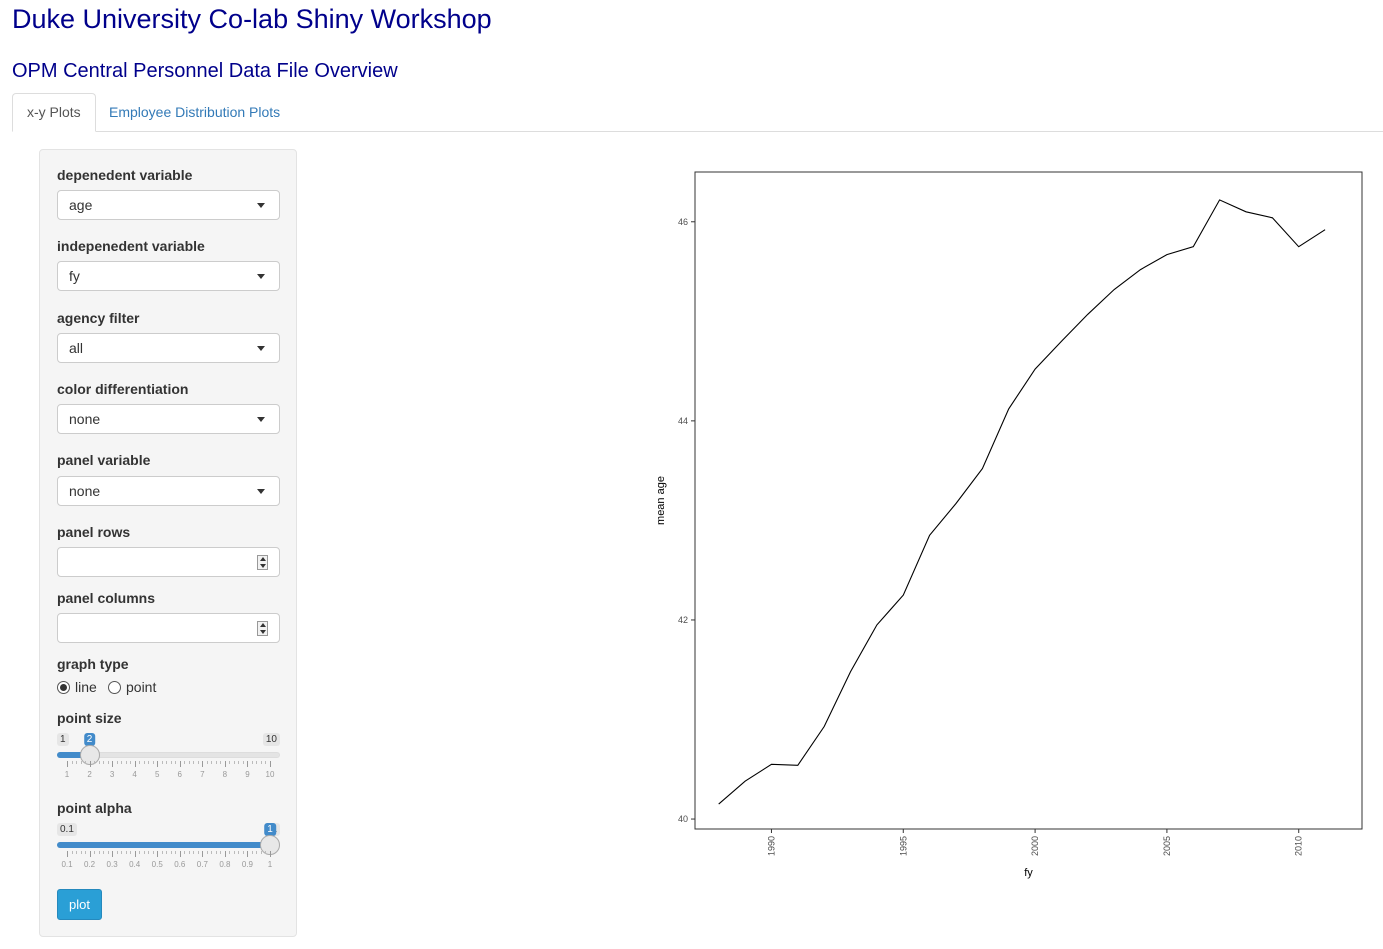  What do you see at coordinates (263, 632) in the screenshot?
I see `spin-down-icon` at bounding box center [263, 632].